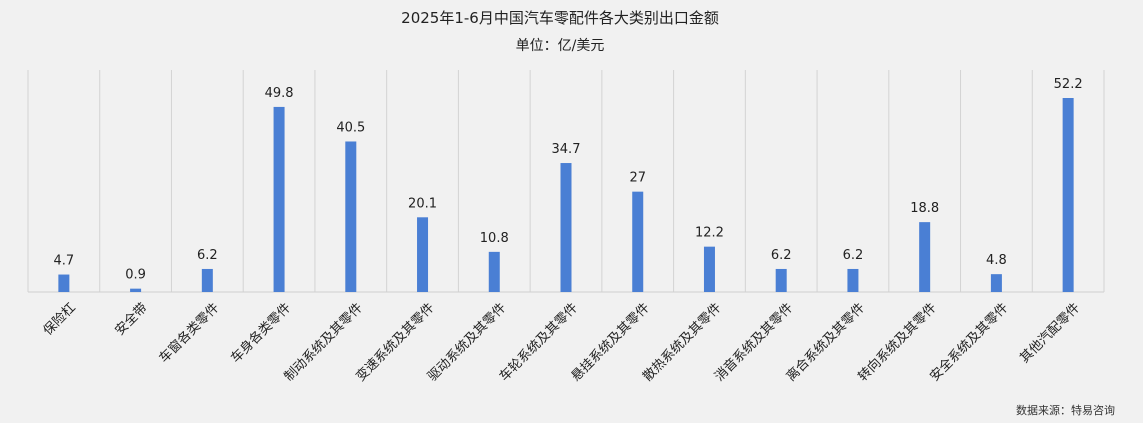 The height and width of the screenshot is (423, 1143). I want to click on value-label: 18.8, so click(924, 208).